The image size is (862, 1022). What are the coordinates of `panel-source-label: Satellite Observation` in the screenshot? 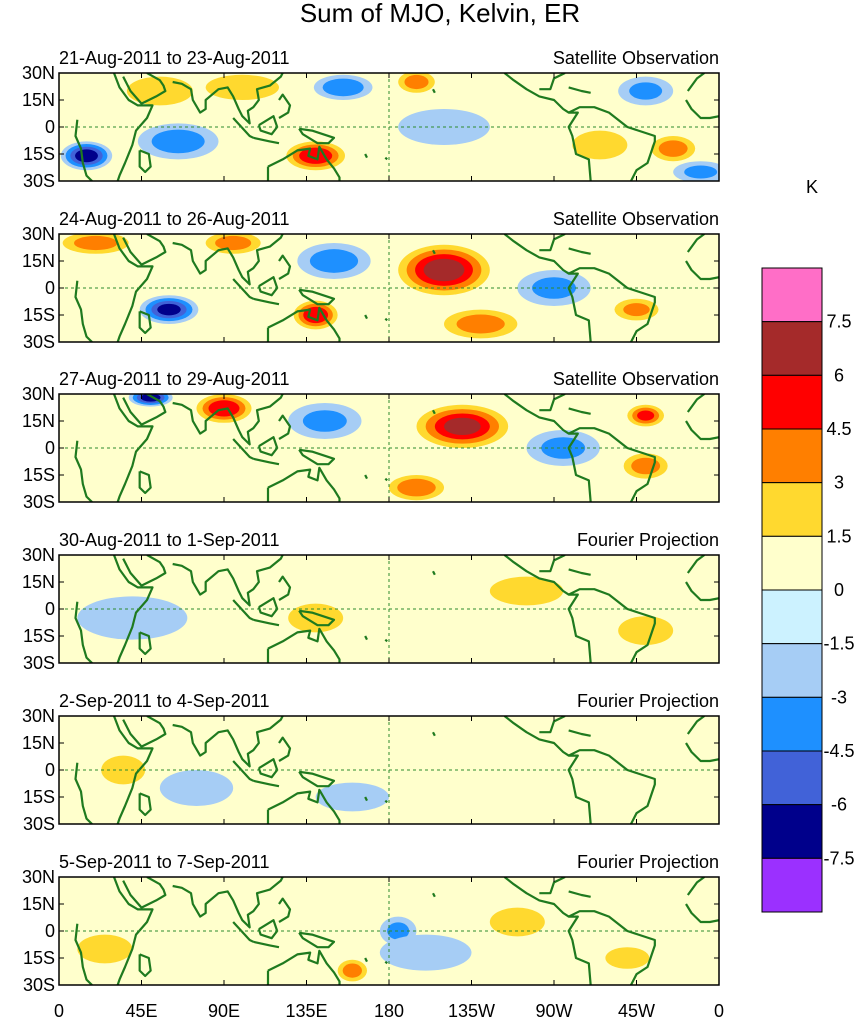 It's located at (636, 58).